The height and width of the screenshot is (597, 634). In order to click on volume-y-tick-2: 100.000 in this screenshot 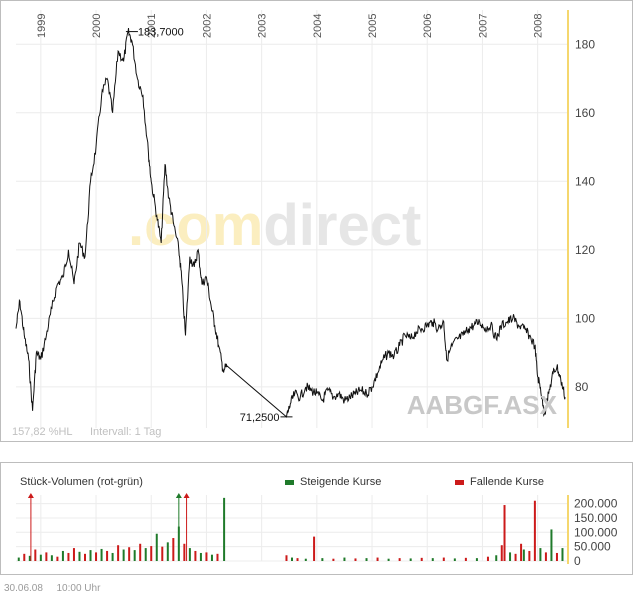, I will do `click(596, 532)`.